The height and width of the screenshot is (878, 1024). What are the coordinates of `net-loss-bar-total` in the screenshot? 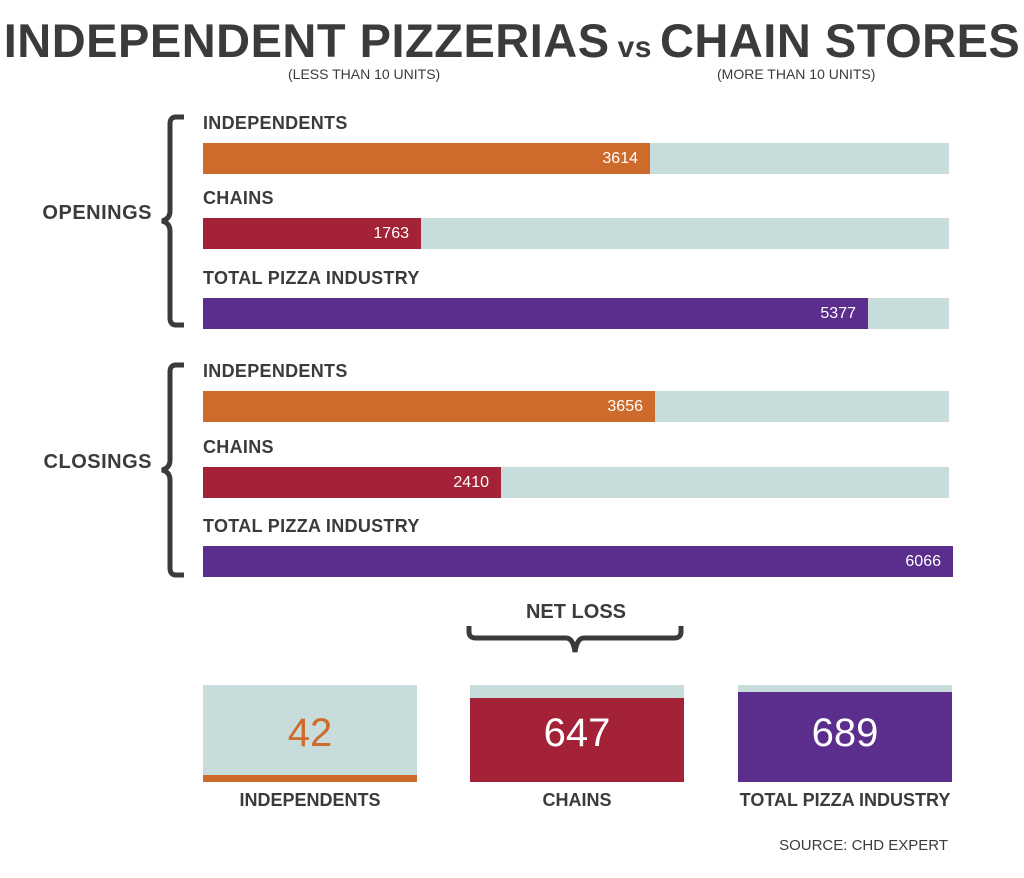 It's located at (845, 737).